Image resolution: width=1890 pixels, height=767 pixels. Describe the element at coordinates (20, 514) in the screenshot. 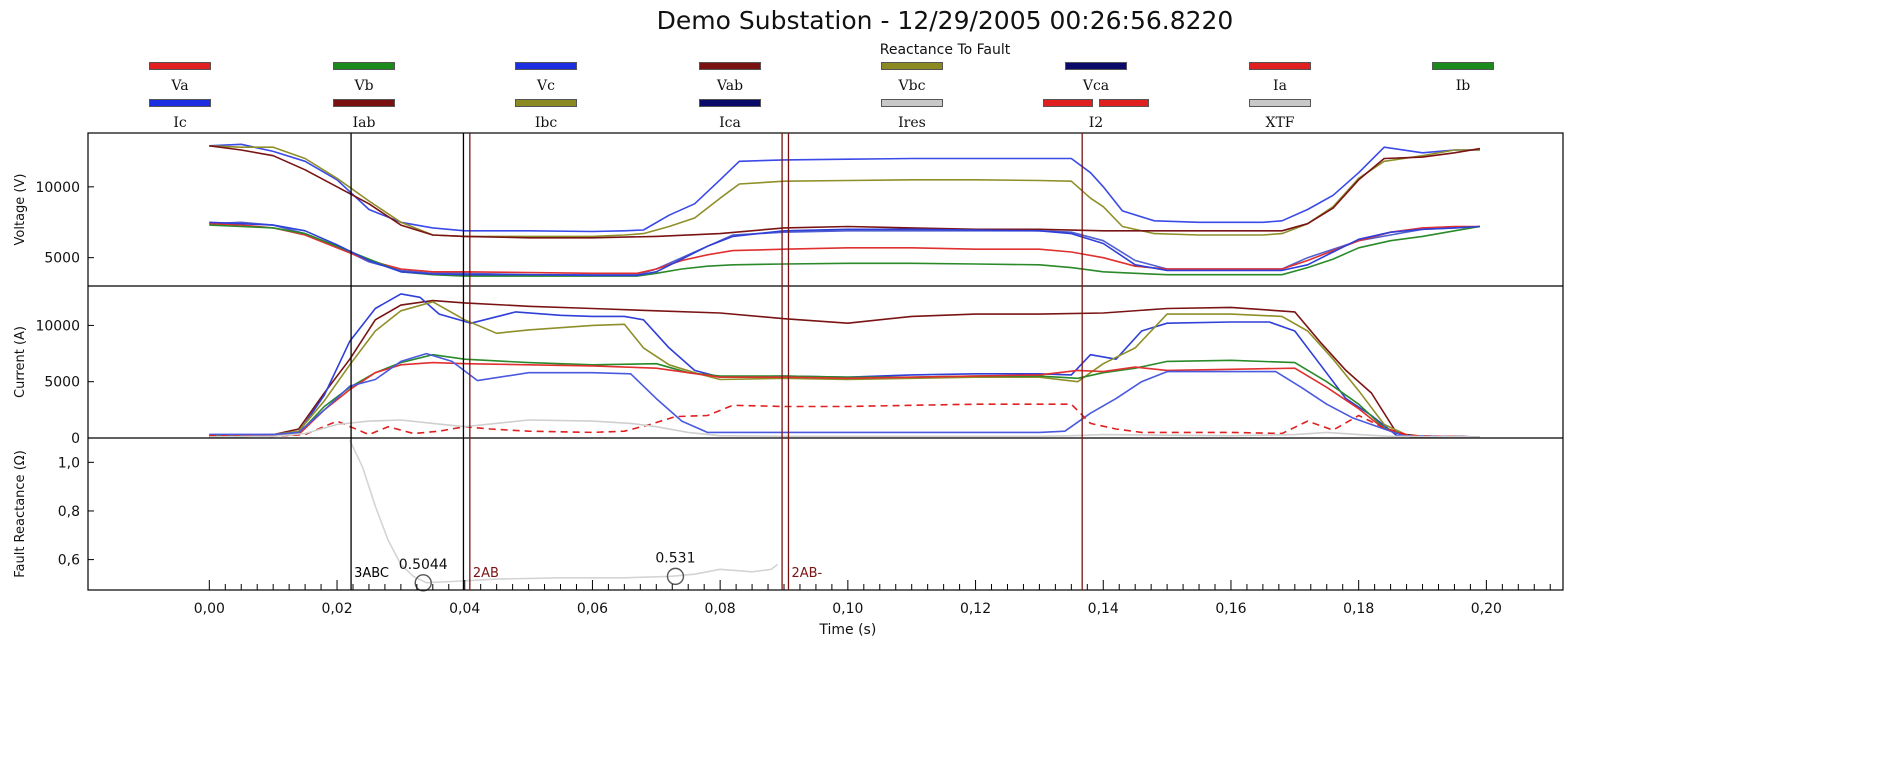

I see `y-axis-label: Fault Reactance (Ω)` at that location.